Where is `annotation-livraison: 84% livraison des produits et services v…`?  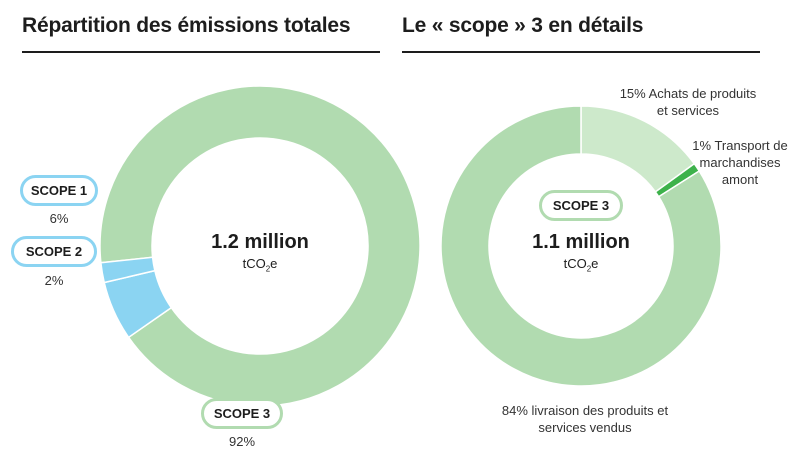 annotation-livraison: 84% livraison des produits et services v… is located at coordinates (585, 419).